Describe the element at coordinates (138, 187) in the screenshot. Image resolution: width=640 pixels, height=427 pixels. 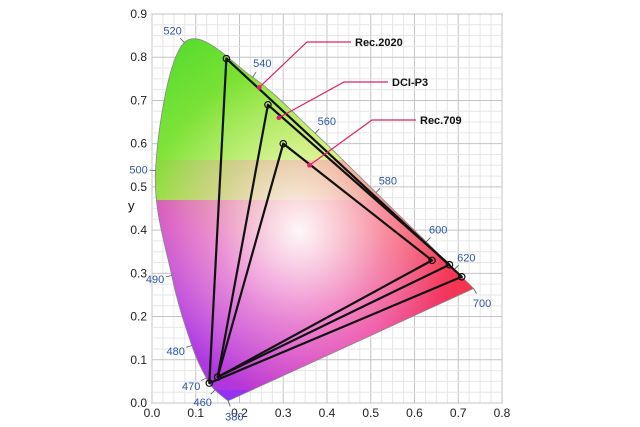
I see `y-tick-label: 0.5` at that location.